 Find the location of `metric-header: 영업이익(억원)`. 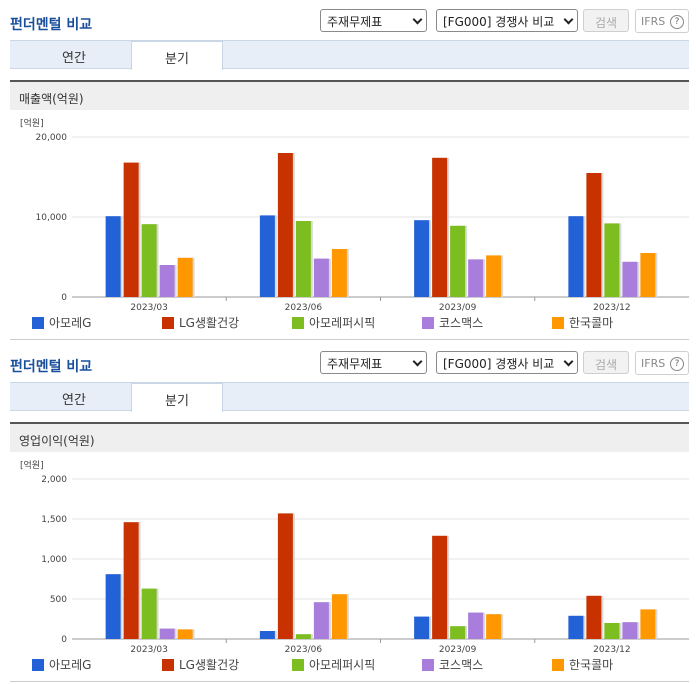

metric-header: 영업이익(억원) is located at coordinates (349, 437).